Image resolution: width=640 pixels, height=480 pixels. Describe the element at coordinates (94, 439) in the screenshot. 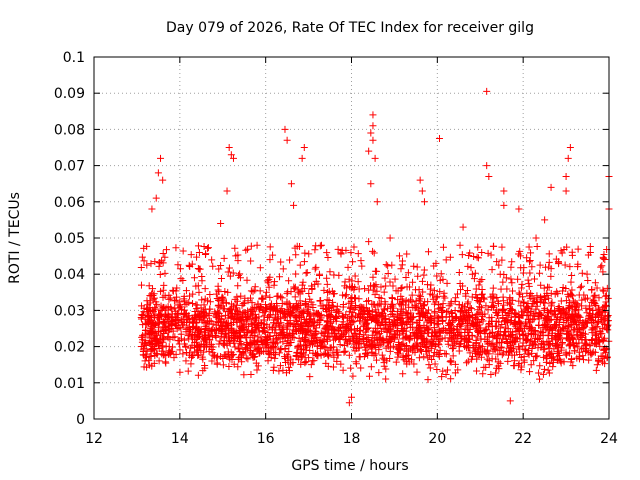

I see `x-tick-label: 12` at that location.